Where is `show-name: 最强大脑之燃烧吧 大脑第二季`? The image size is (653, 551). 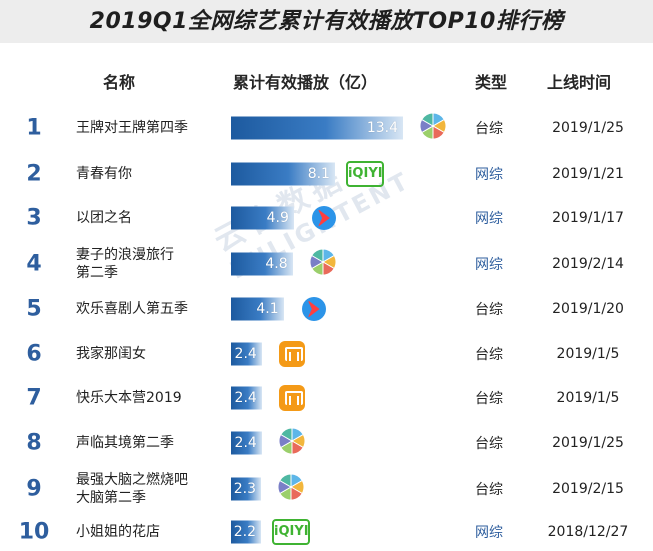 show-name: 最强大脑之燃烧吧 大脑第二季 is located at coordinates (132, 489).